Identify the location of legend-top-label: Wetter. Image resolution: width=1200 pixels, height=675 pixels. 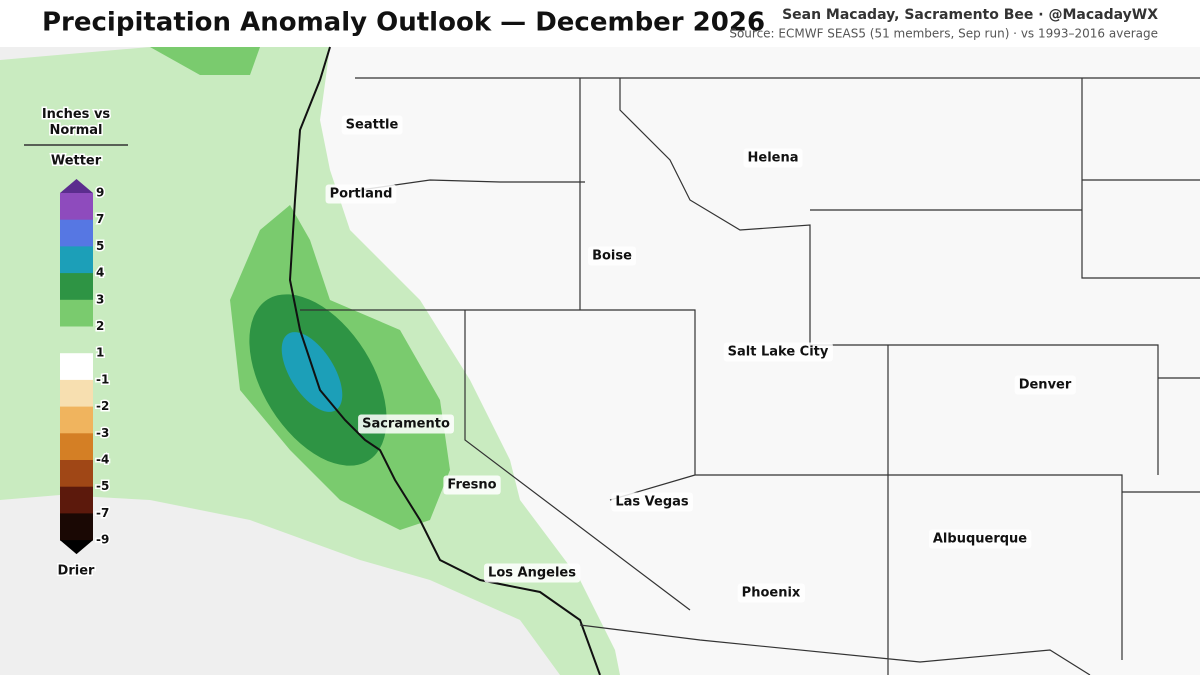
(76, 161).